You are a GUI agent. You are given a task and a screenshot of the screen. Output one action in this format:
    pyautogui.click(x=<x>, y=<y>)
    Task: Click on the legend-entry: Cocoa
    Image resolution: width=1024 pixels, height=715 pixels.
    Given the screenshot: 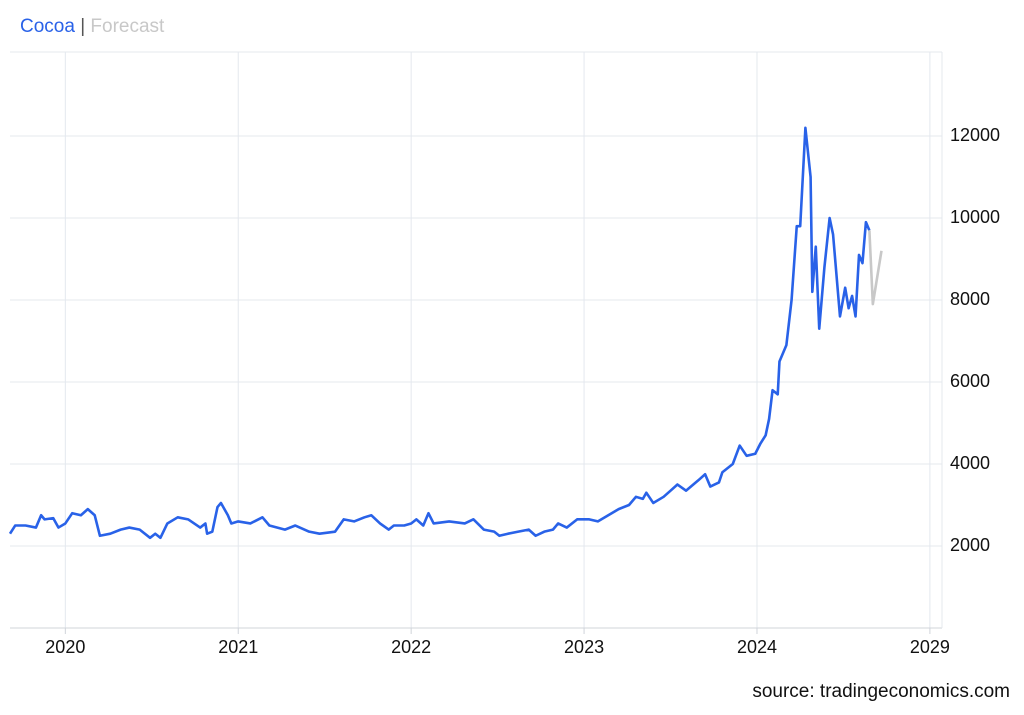 What is the action you would take?
    pyautogui.click(x=47, y=26)
    